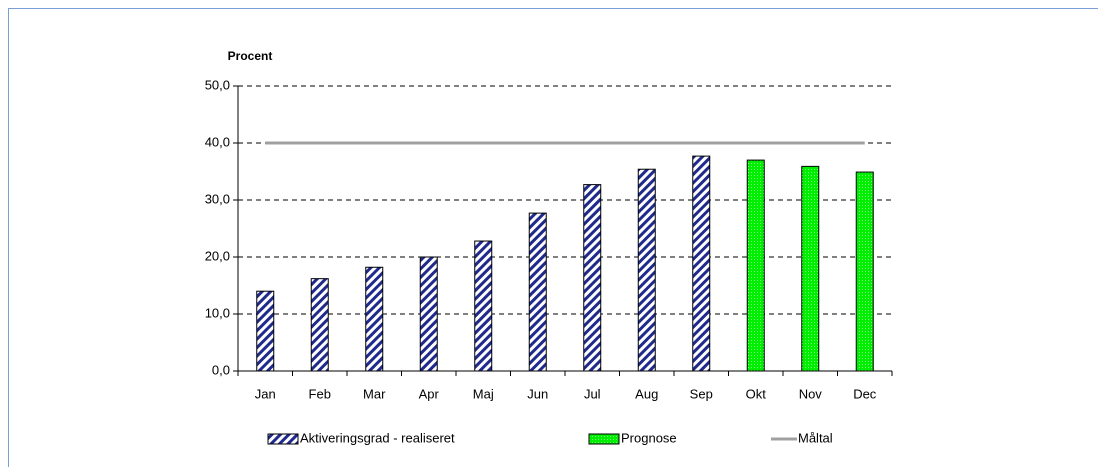  Describe the element at coordinates (756, 393) in the screenshot. I see `x-tick-label: Okt` at that location.